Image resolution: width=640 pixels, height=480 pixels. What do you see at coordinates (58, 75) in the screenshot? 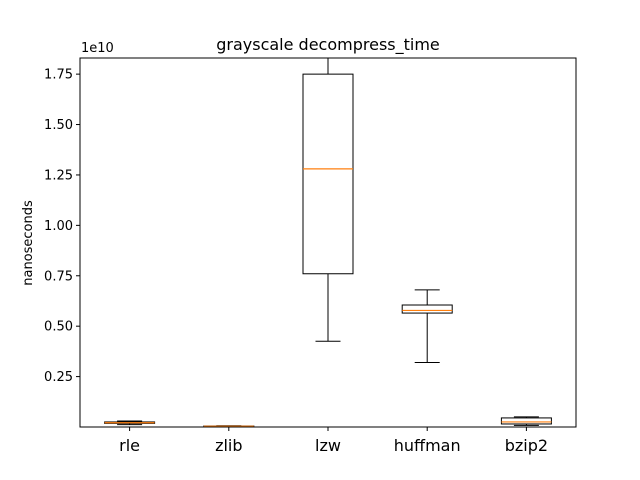
I see `y-tick-label: 1.75` at bounding box center [58, 75].